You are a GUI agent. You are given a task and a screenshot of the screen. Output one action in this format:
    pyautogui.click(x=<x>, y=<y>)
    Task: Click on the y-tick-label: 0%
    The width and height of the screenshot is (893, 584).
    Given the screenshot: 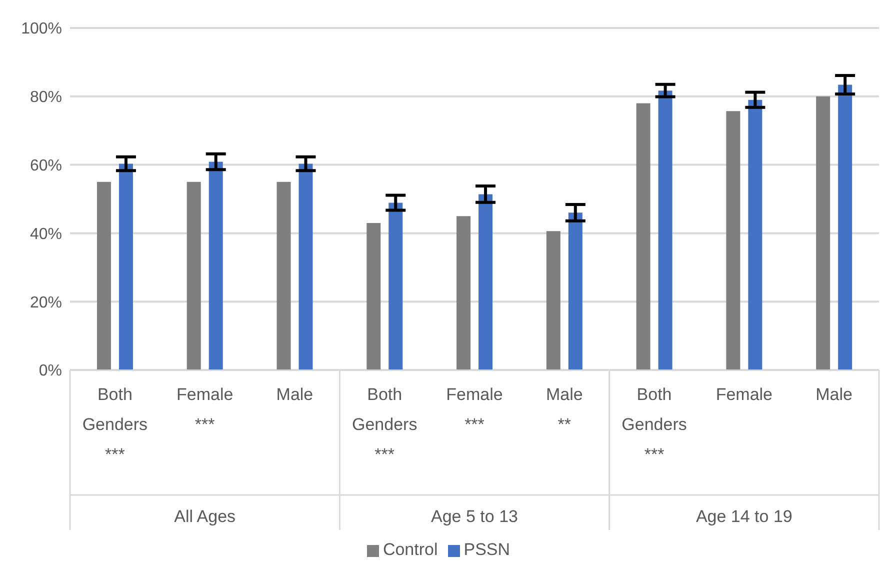 What is the action you would take?
    pyautogui.click(x=50, y=371)
    